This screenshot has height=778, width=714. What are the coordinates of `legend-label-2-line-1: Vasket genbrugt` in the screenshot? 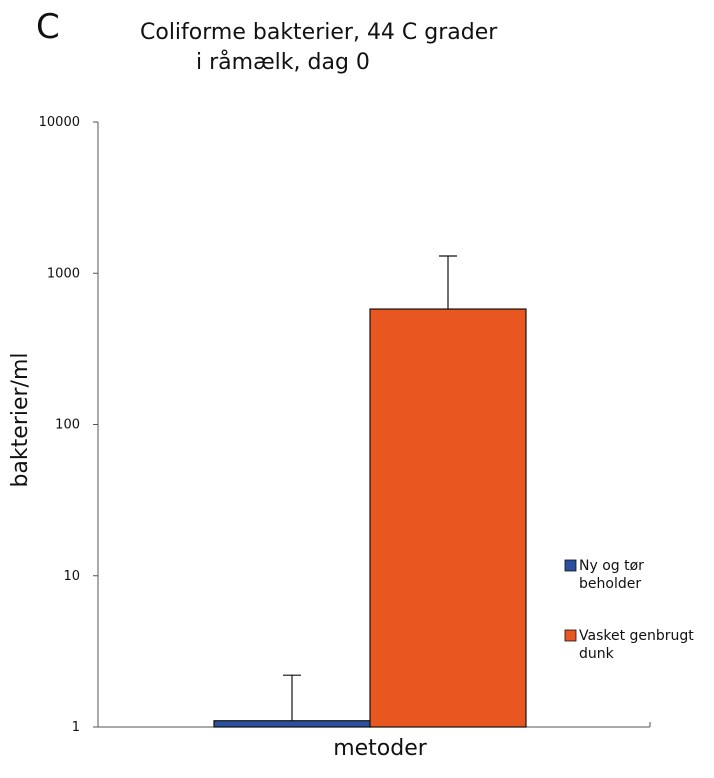 It's located at (636, 636).